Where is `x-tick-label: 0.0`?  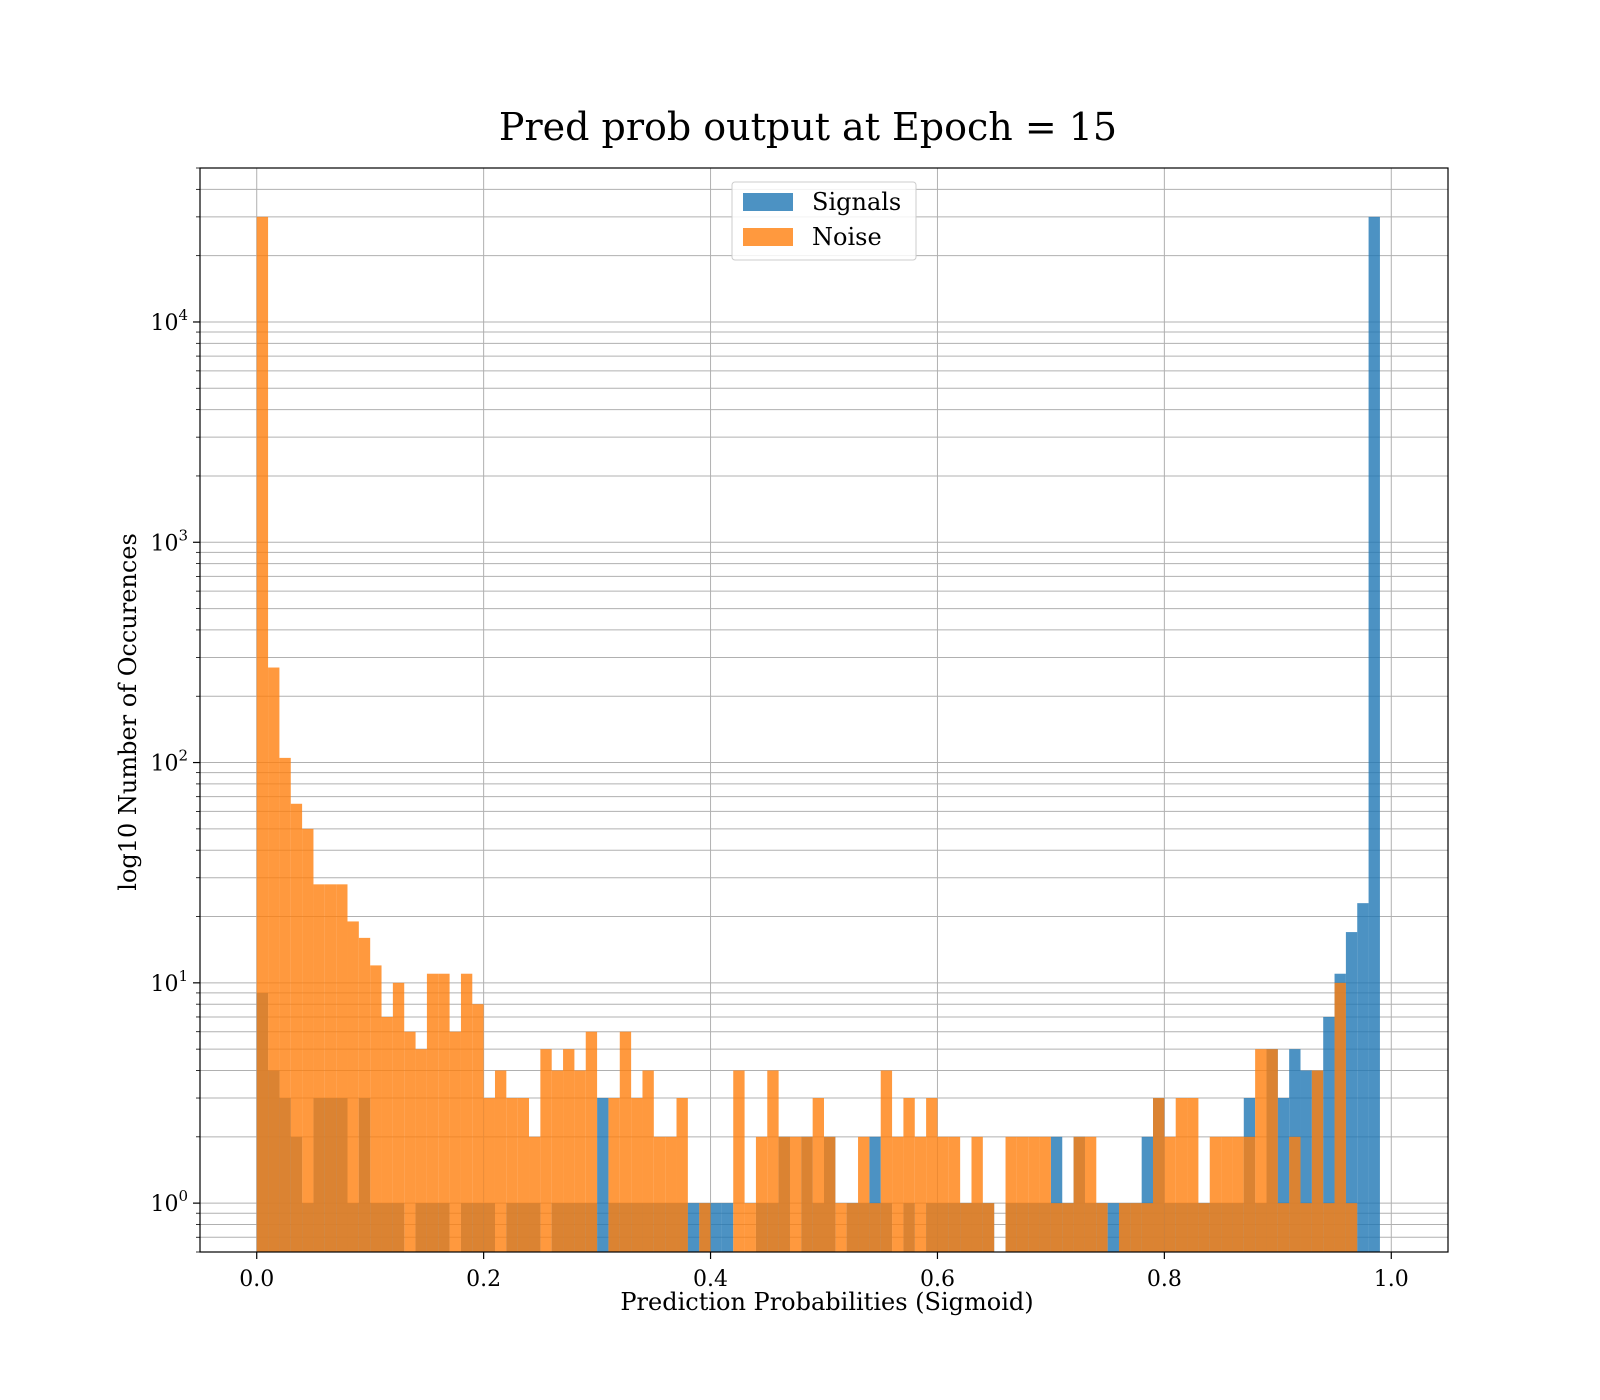
x-tick-label: 0.0 is located at coordinates (256, 1279).